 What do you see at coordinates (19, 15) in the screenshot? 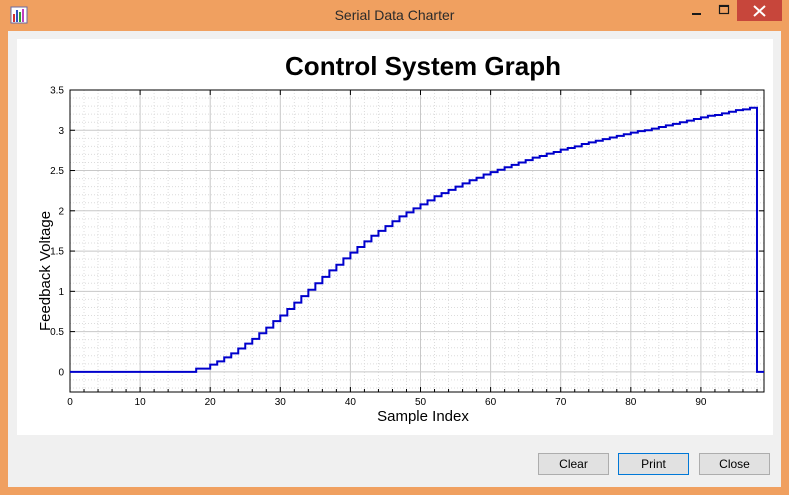
I see `bar-chart-icon` at bounding box center [19, 15].